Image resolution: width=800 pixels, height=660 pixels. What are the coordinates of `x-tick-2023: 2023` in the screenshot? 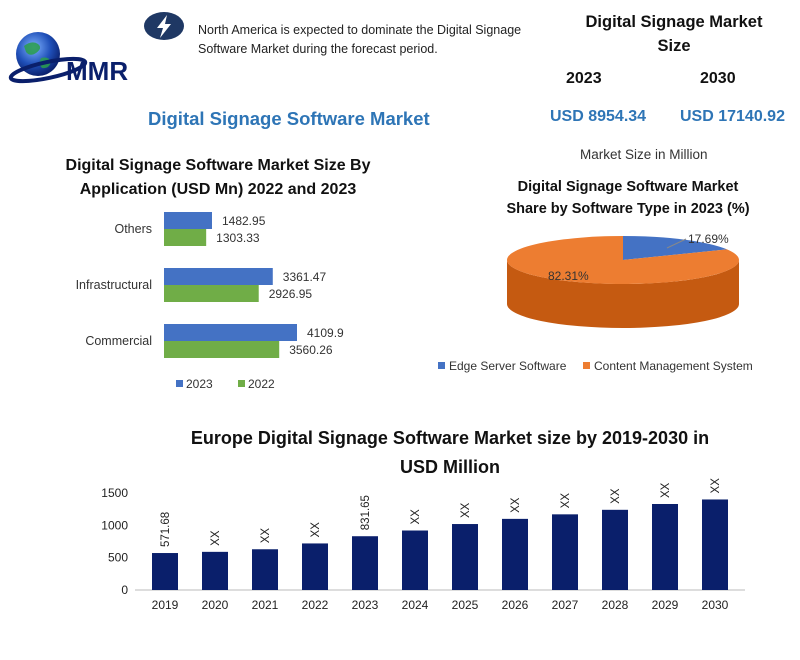 It's located at (365, 605).